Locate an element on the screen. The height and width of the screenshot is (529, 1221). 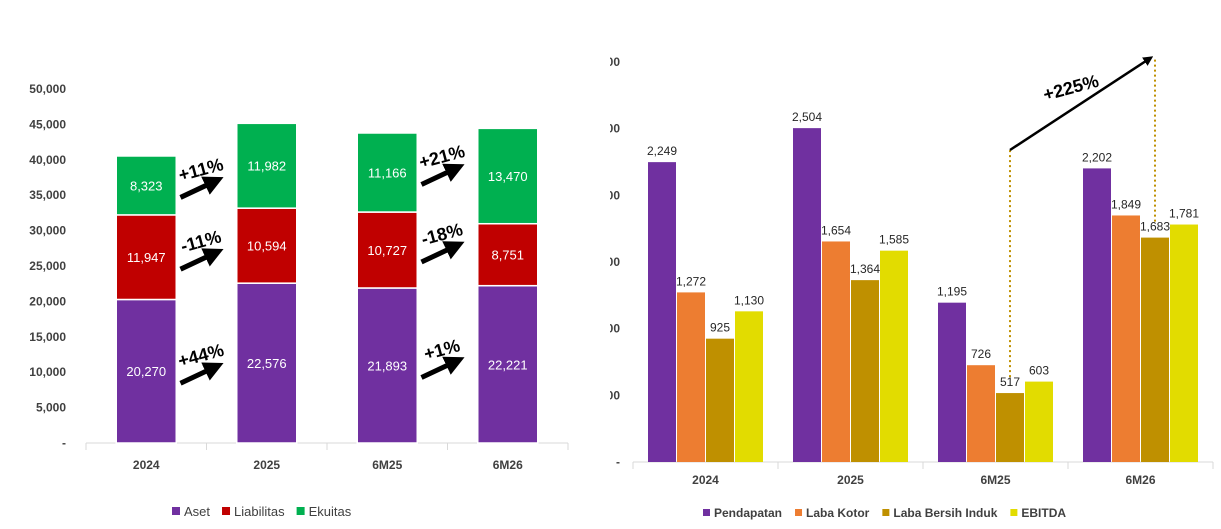
legend-label: Ekuitas is located at coordinates (330, 511).